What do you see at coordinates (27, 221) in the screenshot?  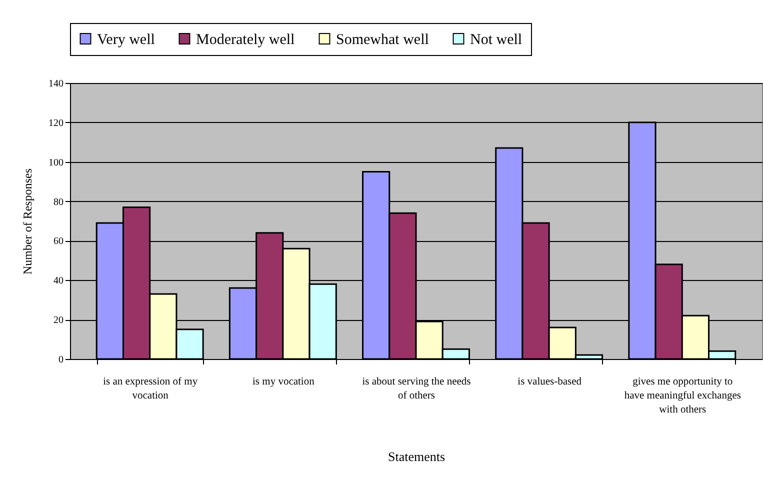 I see `y-axis-title: Number of Responses` at bounding box center [27, 221].